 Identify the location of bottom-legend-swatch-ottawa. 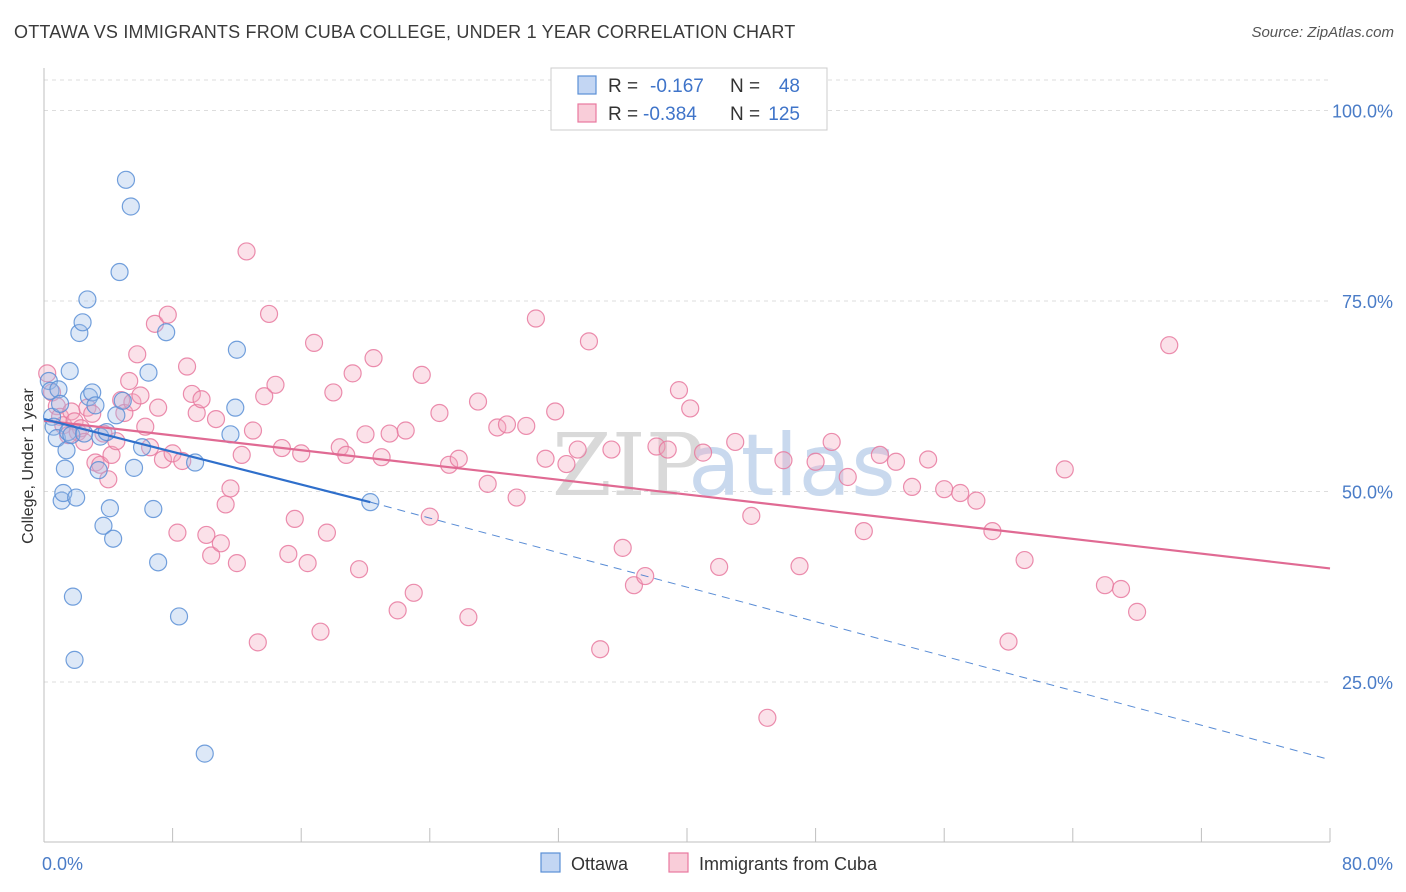
(550, 862).